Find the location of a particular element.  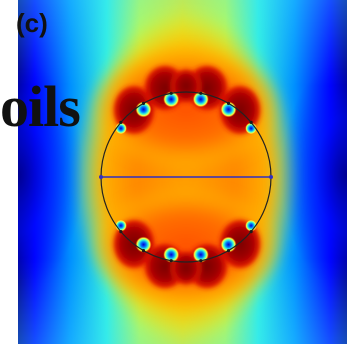

overlay-title-fragment: oils is located at coordinates (40, 106).